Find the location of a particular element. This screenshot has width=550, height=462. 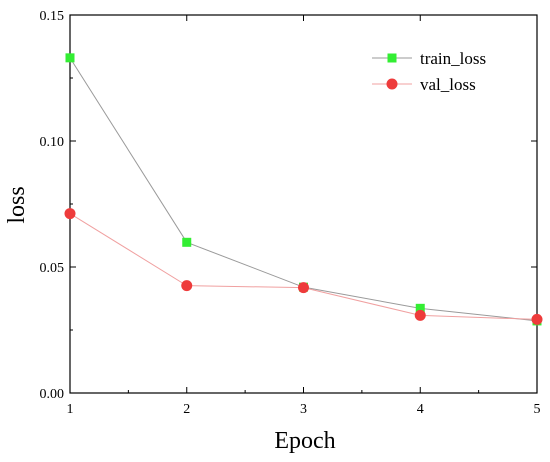

y-tick-label: 0.05 is located at coordinates (52, 268).